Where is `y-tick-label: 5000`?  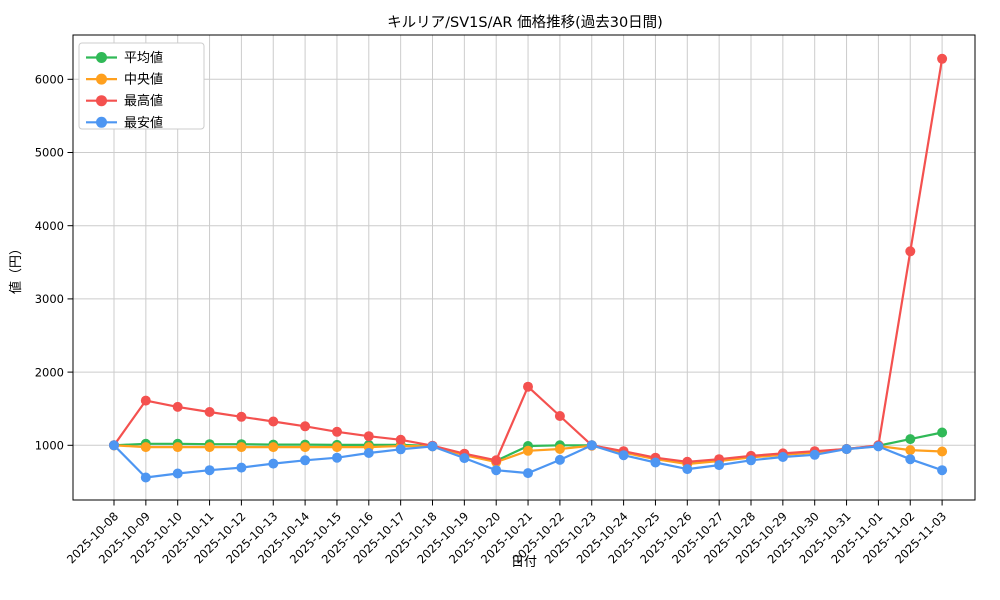
y-tick-label: 5000 is located at coordinates (49, 153).